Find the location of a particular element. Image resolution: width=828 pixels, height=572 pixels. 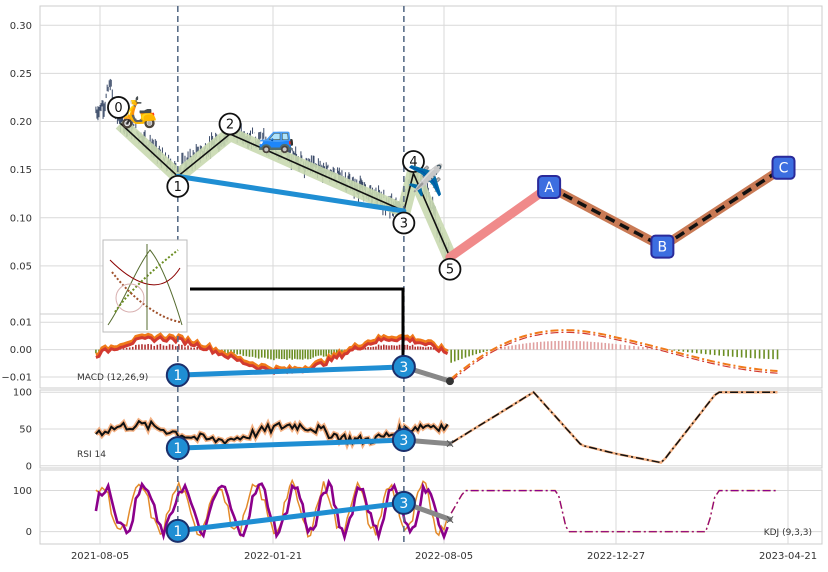

rsi-end-cross: × is located at coordinates (450, 444).